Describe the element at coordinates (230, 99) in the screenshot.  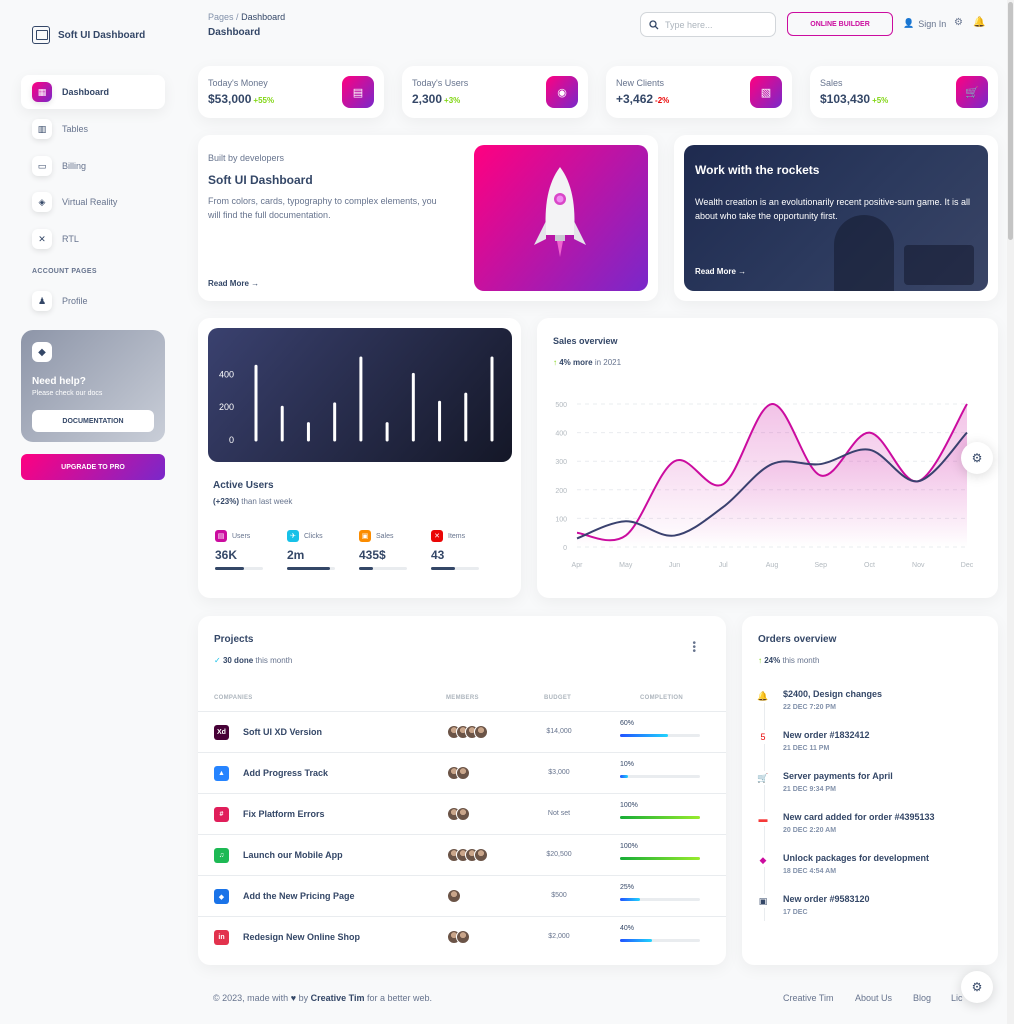
I see `stat-number: $53,000` at that location.